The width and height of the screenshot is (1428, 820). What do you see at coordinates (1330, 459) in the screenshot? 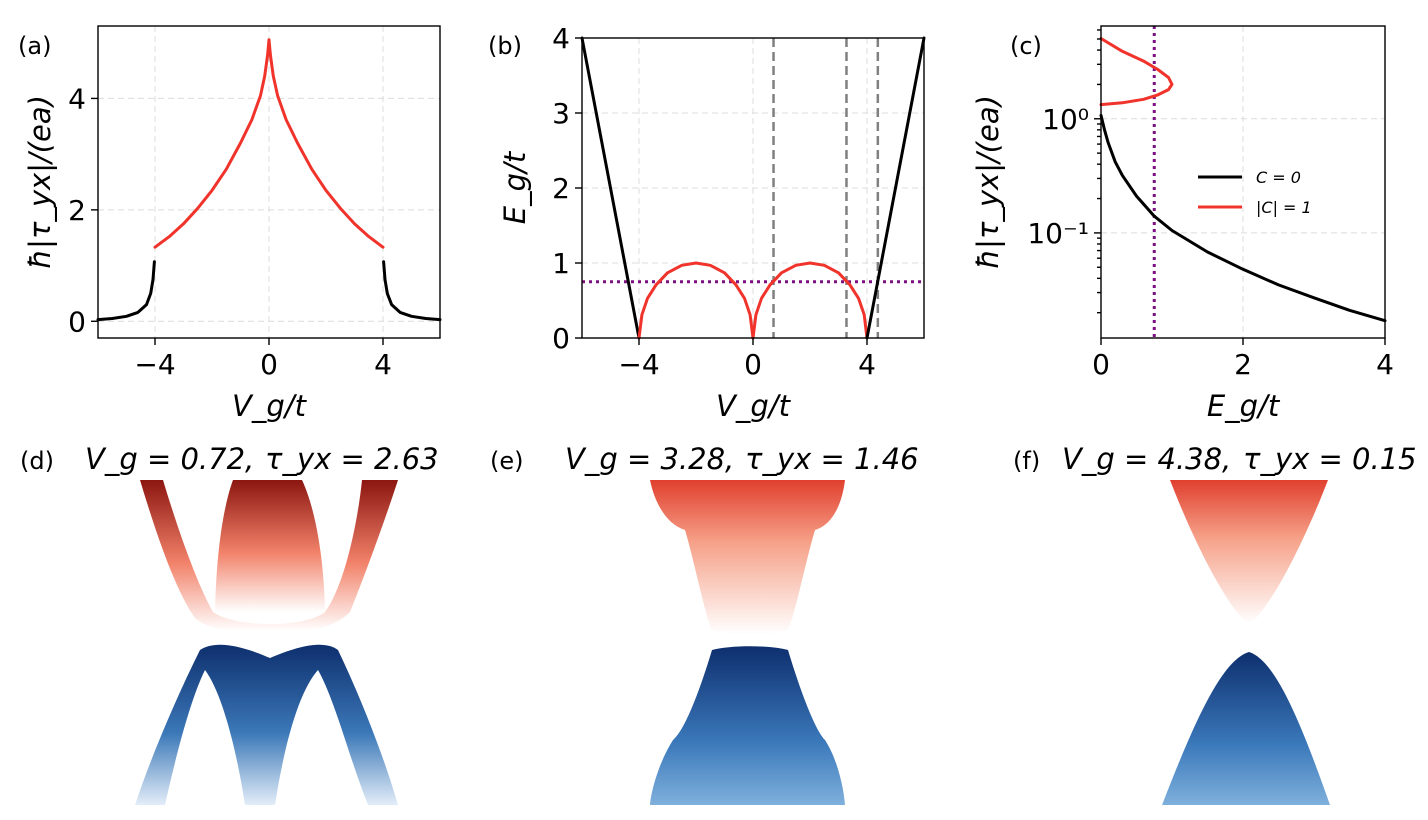
I see `panel-f-tau: τ_yx = 0.15` at bounding box center [1330, 459].